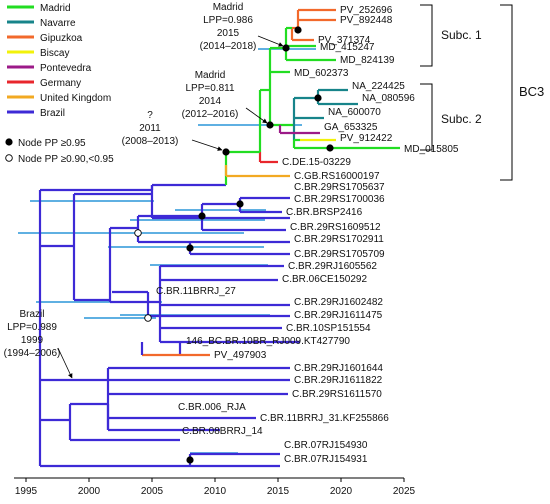  Describe the element at coordinates (32, 353) in the screenshot. I see `annot-brazil-line4: (1994–2006)` at that location.